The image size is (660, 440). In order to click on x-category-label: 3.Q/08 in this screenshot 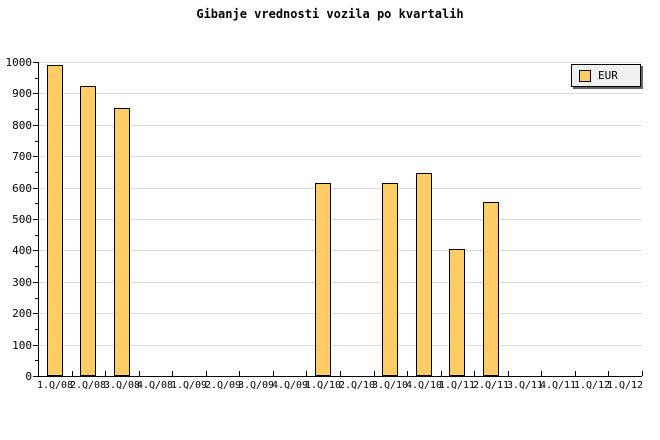, I will do `click(122, 385)`.